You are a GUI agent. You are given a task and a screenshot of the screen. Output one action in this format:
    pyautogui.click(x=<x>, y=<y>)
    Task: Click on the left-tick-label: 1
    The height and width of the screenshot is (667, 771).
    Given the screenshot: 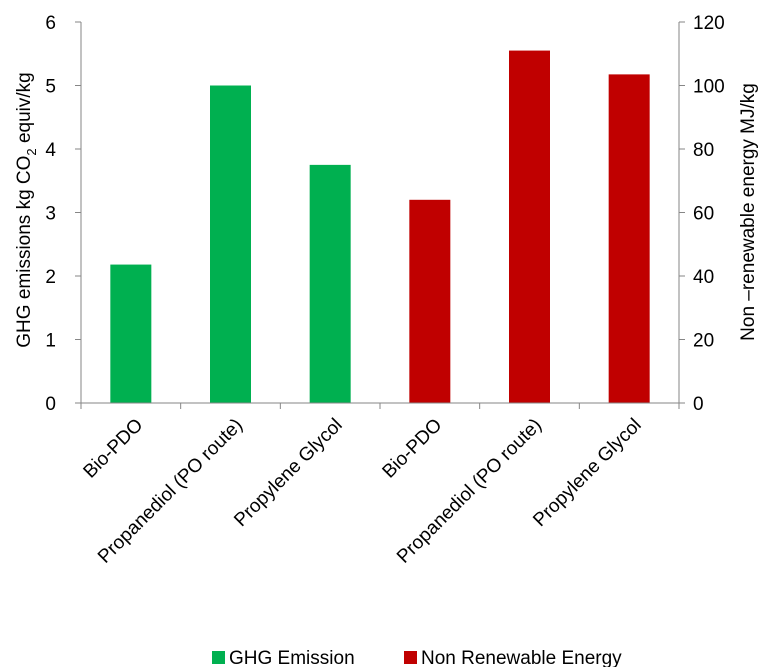 What is the action you would take?
    pyautogui.click(x=50, y=341)
    